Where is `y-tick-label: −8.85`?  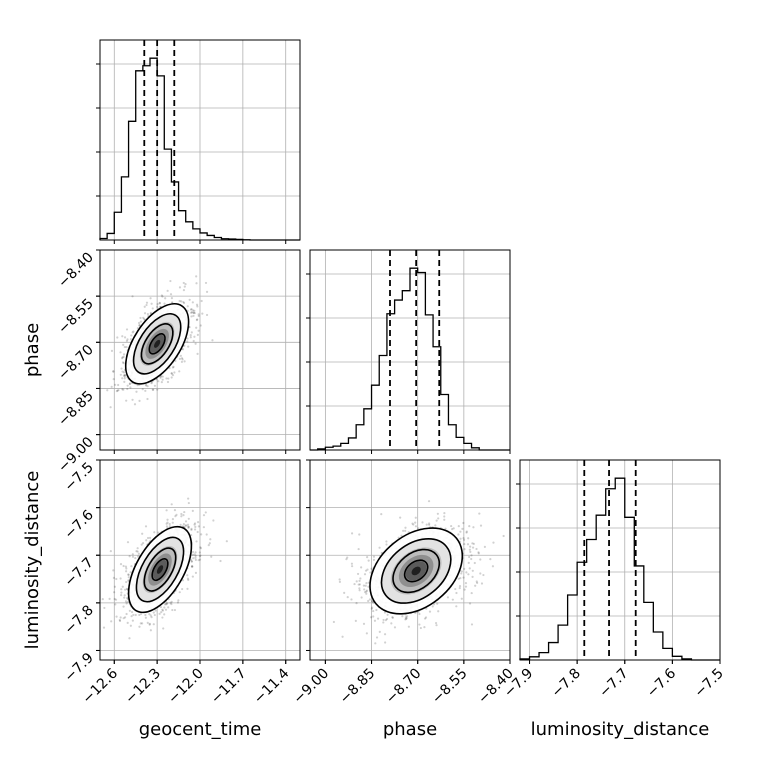
y-tick-label: −8.85 is located at coordinates (76, 409).